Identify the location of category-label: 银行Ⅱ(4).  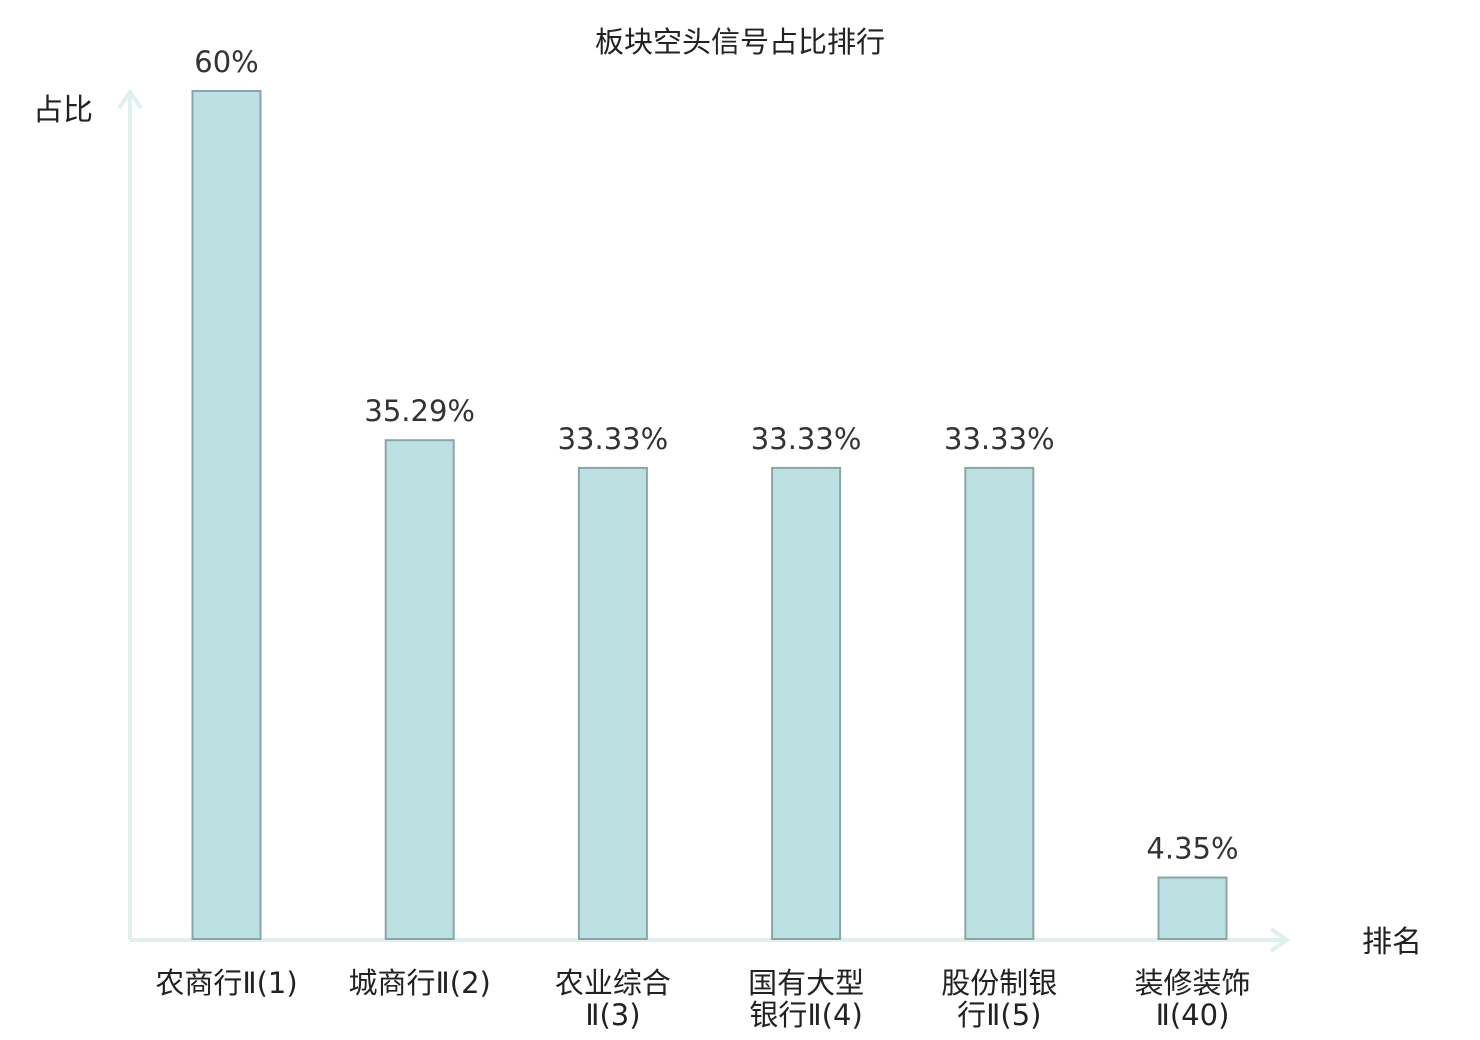
(805, 1015).